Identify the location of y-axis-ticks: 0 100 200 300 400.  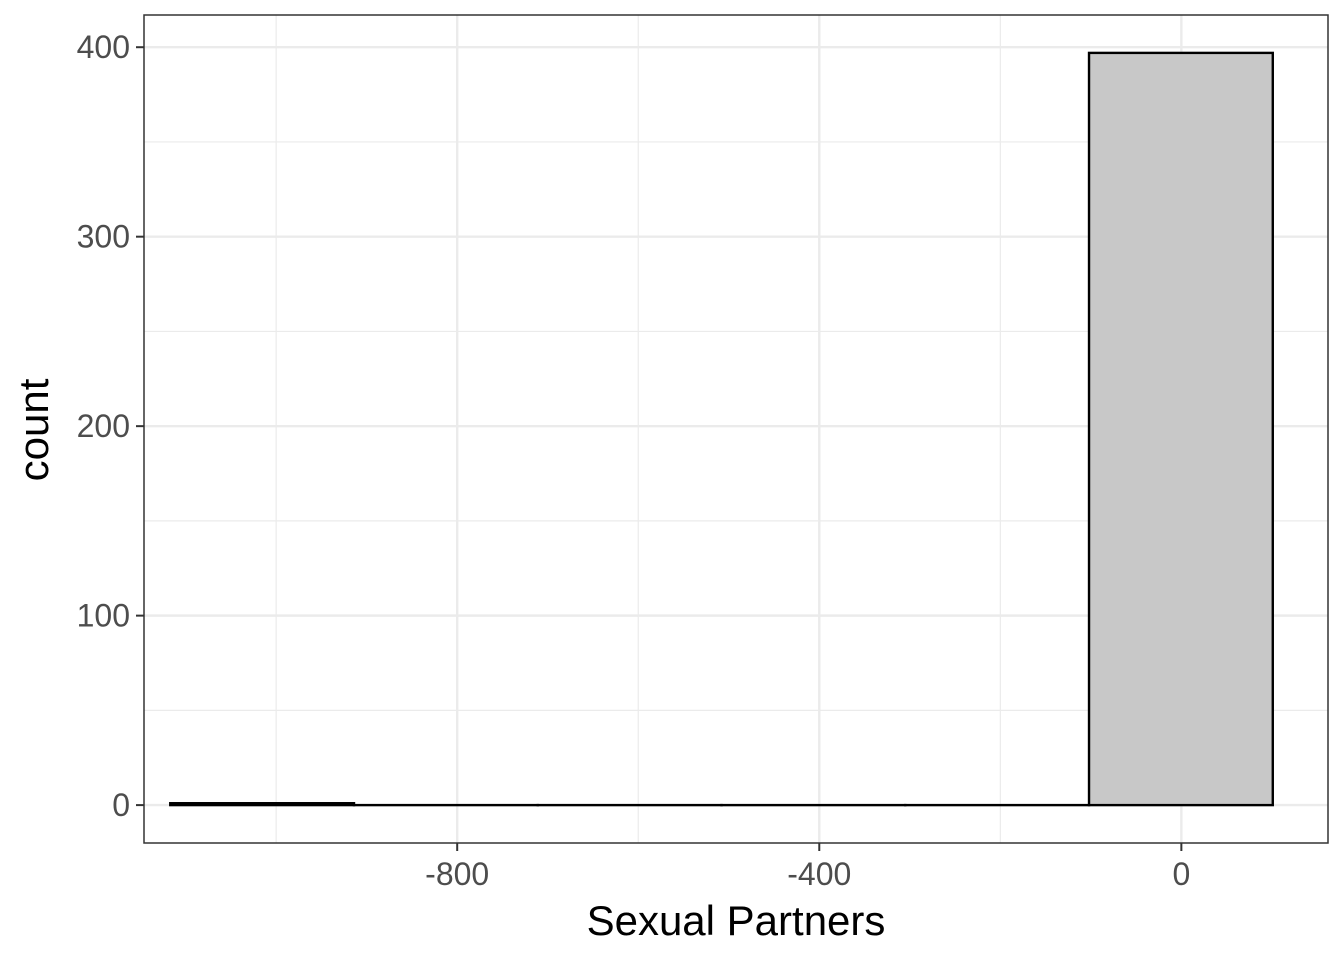
(110, 426).